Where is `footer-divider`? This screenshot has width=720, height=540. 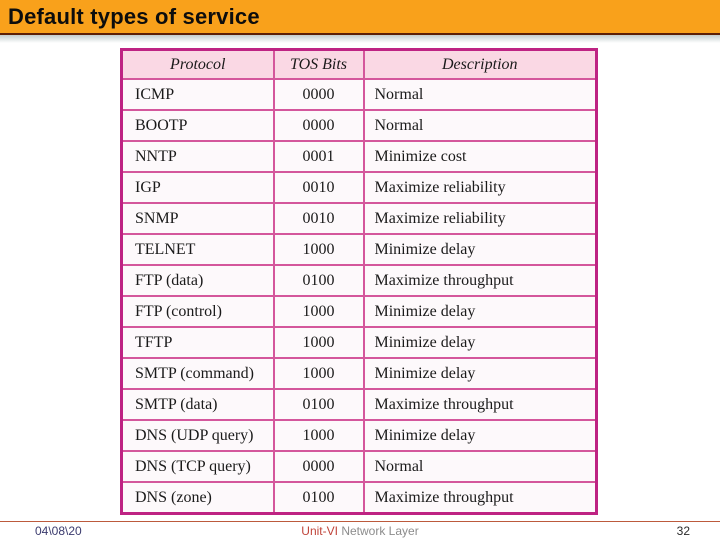
footer-divider is located at coordinates (360, 521).